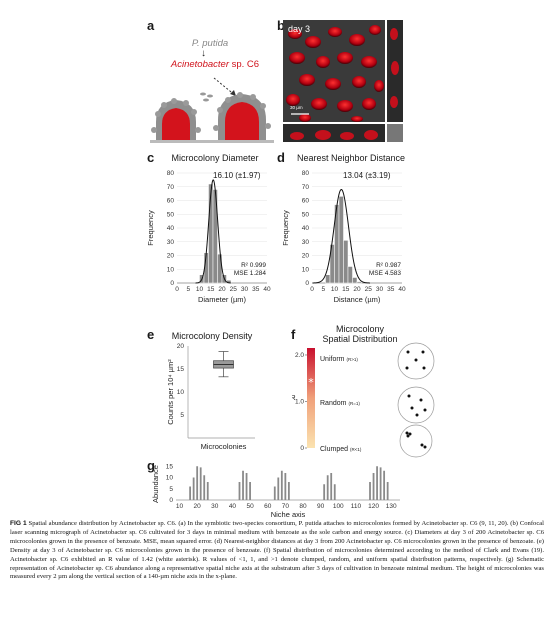  Describe the element at coordinates (181, 369) in the screenshot. I see `y-tick-label: 15` at that location.